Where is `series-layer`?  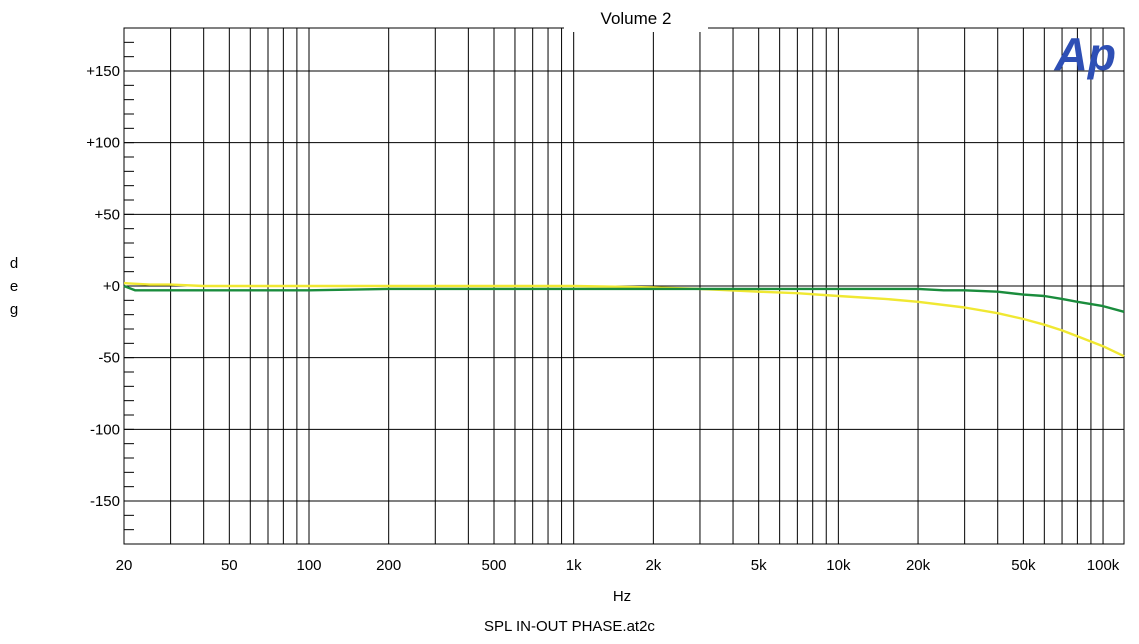
series-layer is located at coordinates (624, 319).